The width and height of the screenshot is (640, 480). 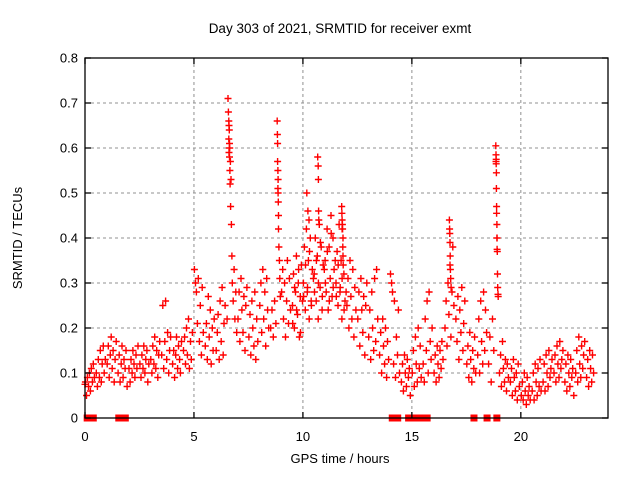 What do you see at coordinates (69, 103) in the screenshot?
I see `y-tick-label: 0.7` at bounding box center [69, 103].